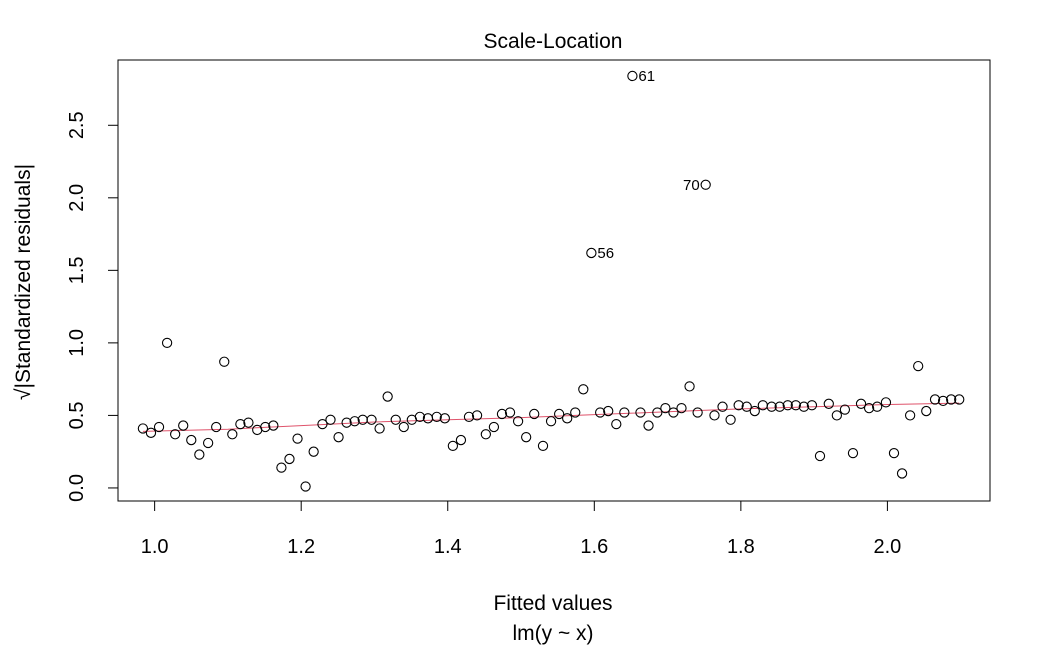  What do you see at coordinates (77, 270) in the screenshot?
I see `y-tick-label: 1.5` at bounding box center [77, 270].